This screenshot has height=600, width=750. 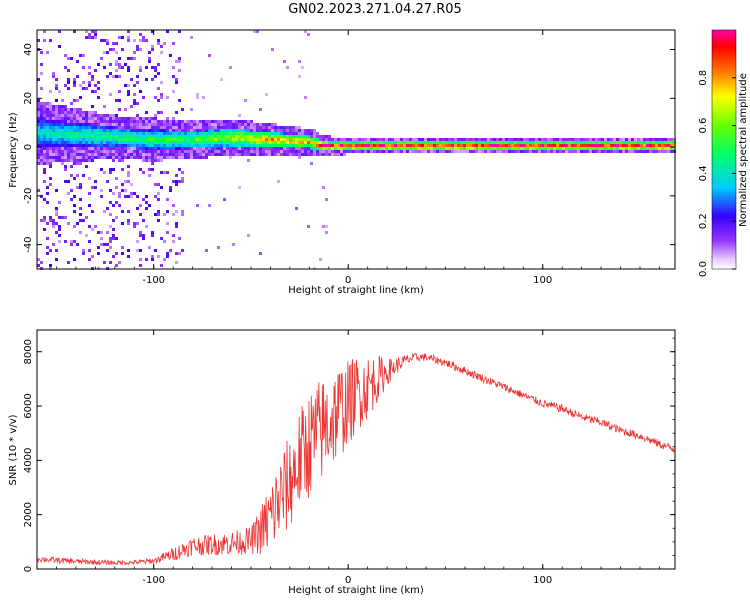 I want to click on x-tick-label: -100, so click(x=153, y=580).